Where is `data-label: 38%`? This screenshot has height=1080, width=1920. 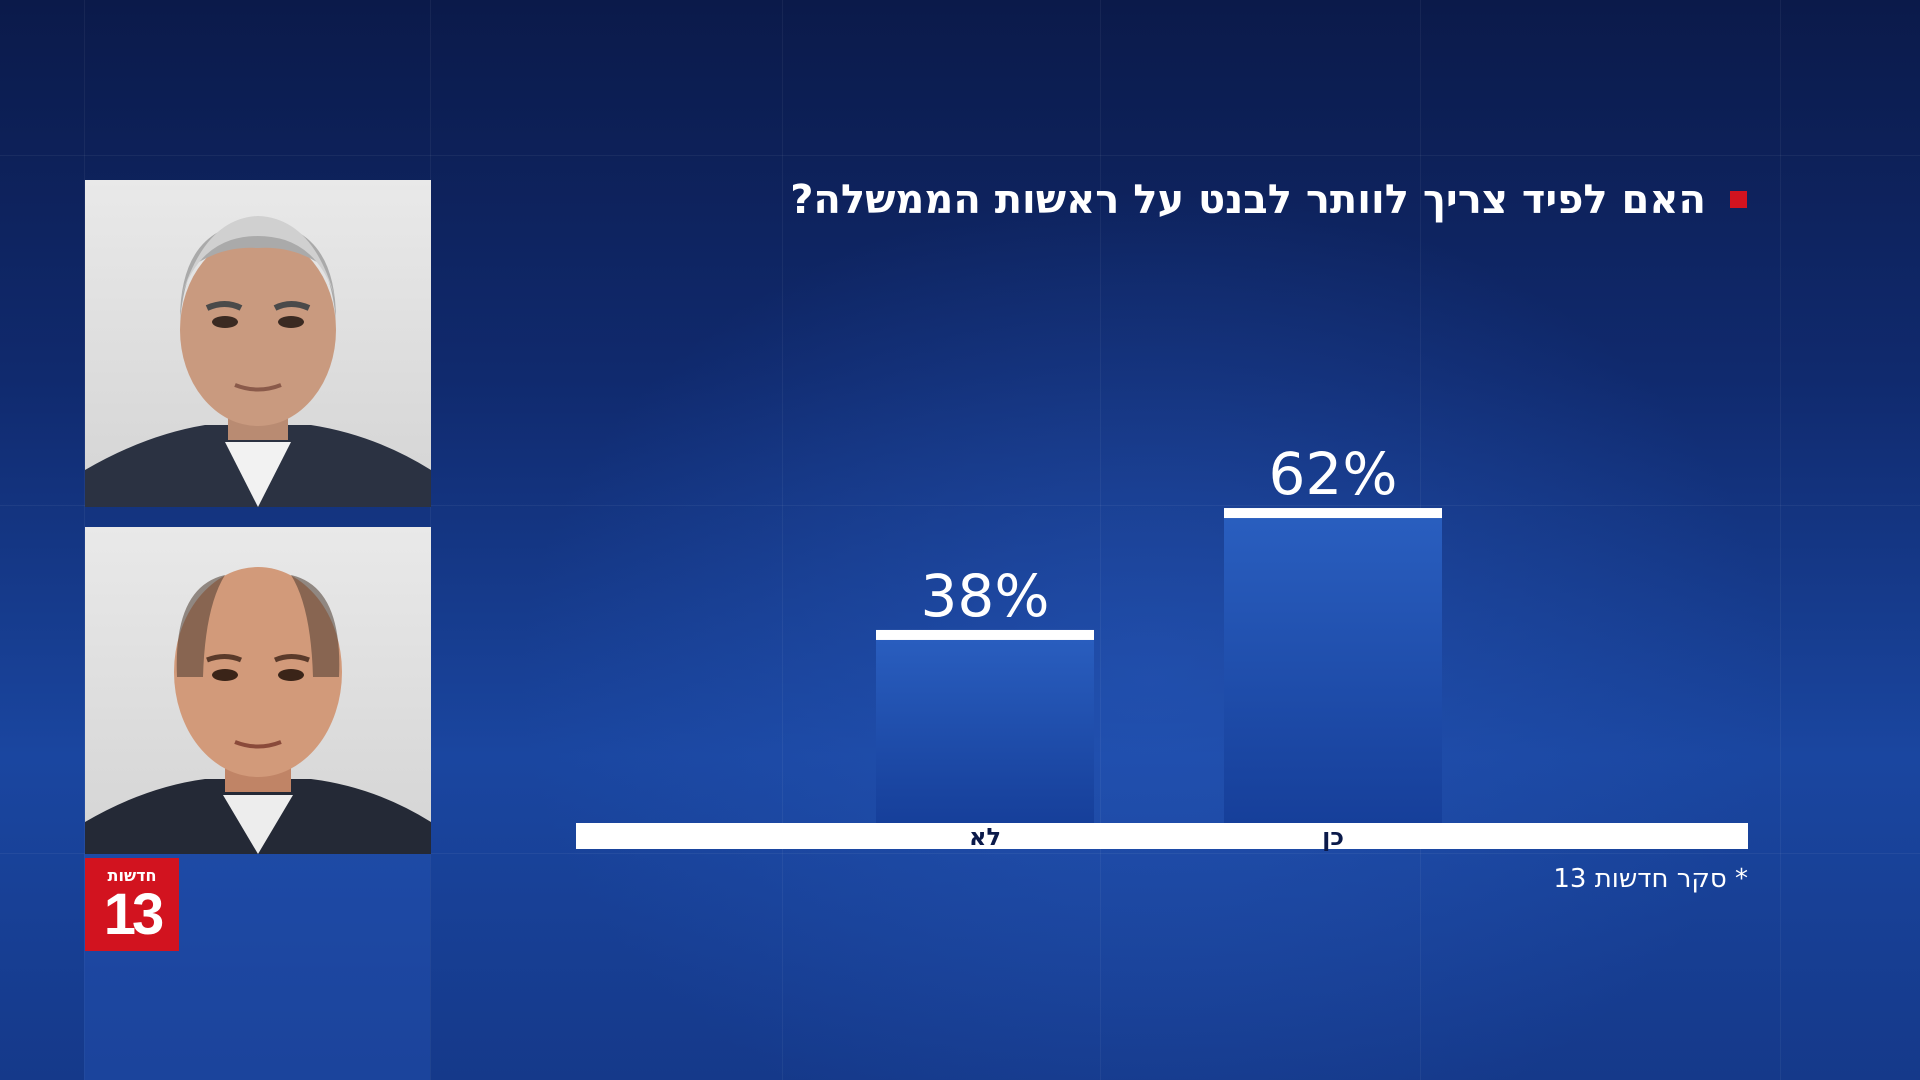
data-label: 38% is located at coordinates (985, 596).